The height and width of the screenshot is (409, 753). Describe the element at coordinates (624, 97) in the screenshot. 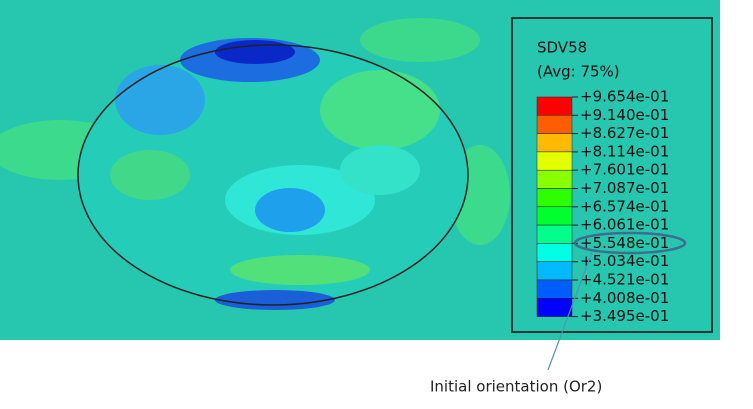

I see `legend-label: +9.654e-01` at that location.